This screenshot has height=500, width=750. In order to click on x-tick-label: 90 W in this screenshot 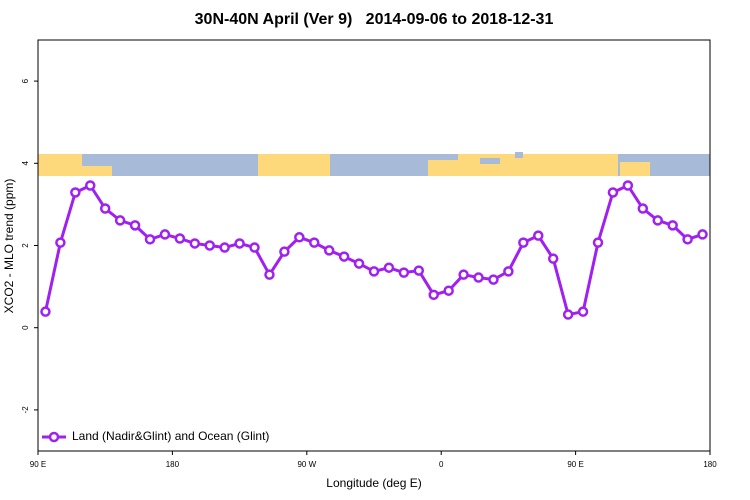, I will do `click(306, 464)`.